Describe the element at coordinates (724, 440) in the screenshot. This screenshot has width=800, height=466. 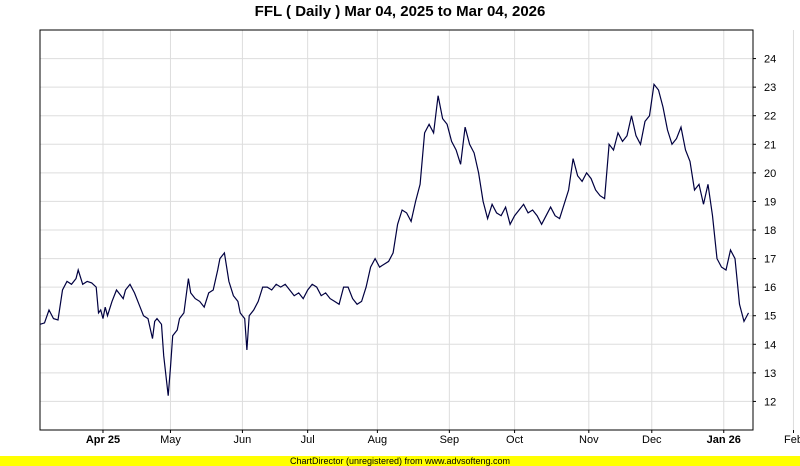
I see `x-tick-label: Jan 26` at that location.